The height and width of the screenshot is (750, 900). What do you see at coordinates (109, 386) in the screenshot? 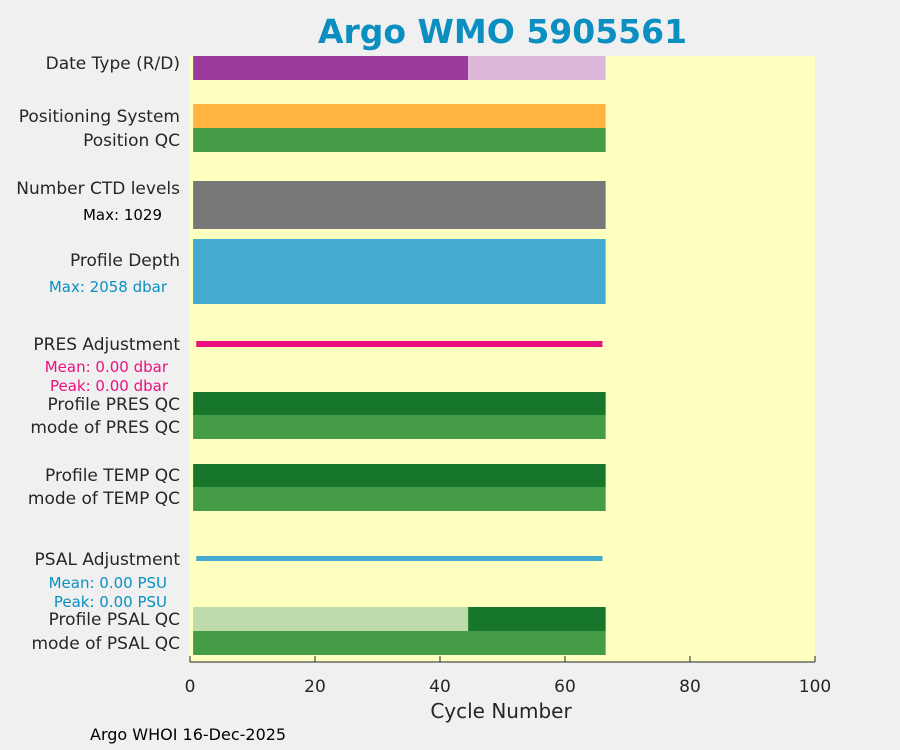
I see `row-note2-pres-adjustment: Peak: 0.00 dbar` at bounding box center [109, 386].